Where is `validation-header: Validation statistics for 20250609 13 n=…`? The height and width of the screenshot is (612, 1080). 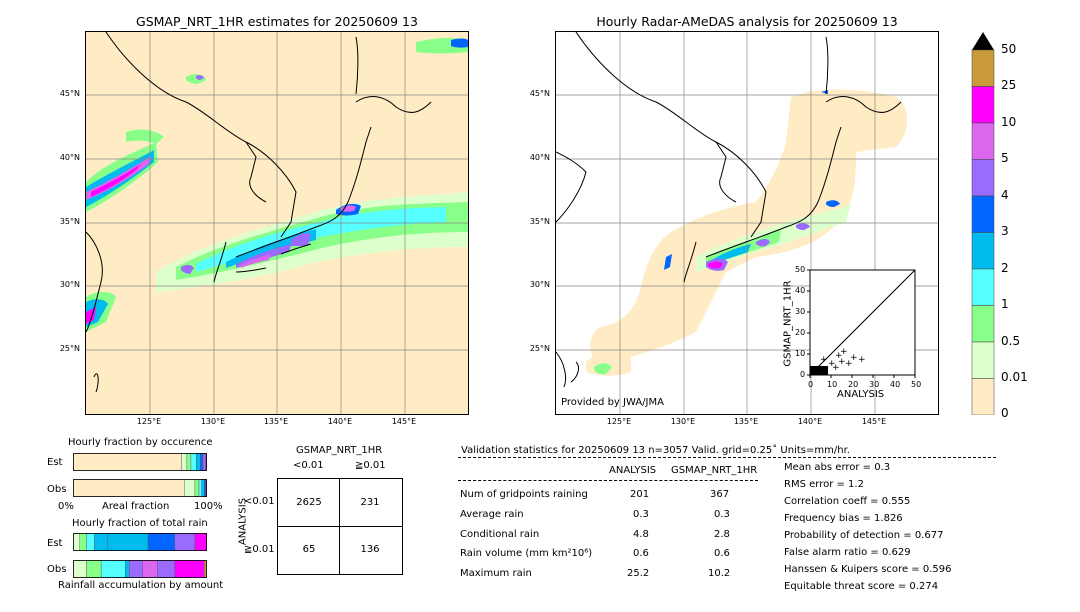 validation-header: Validation statistics for 20250609 13 n=… is located at coordinates (655, 450).